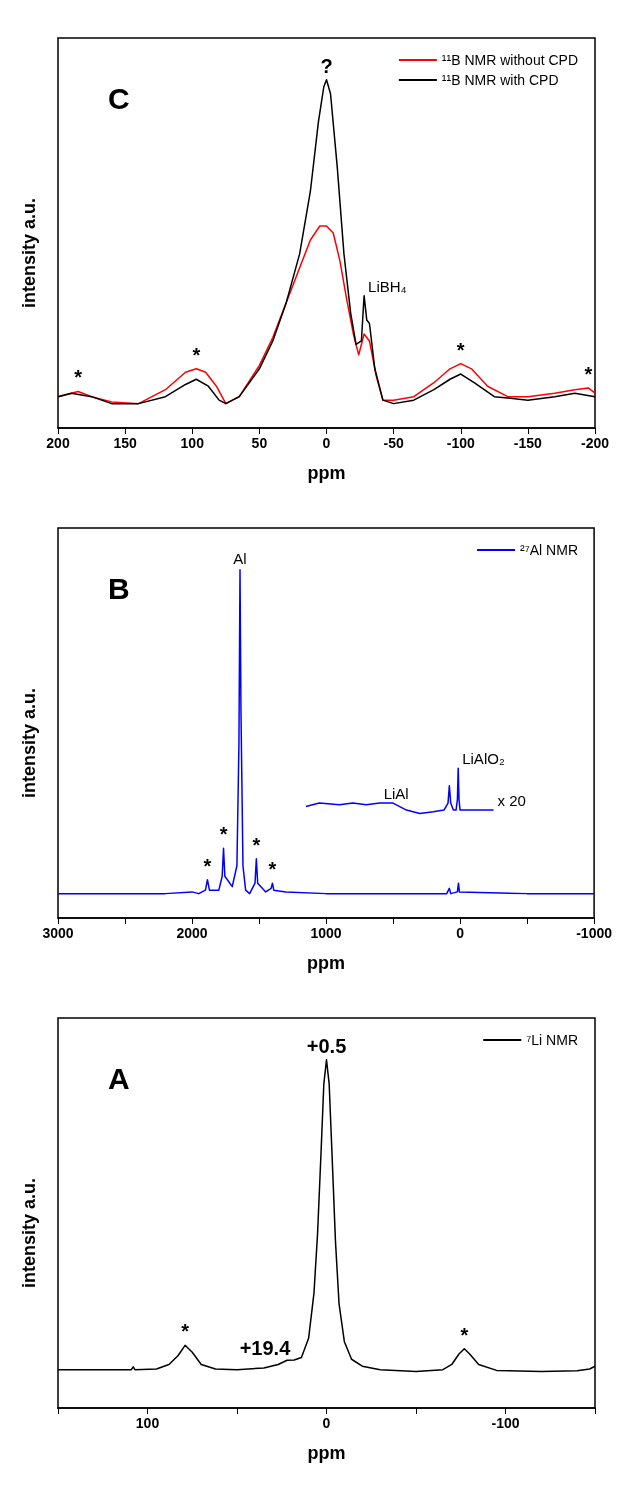 Image resolution: width=623 pixels, height=1501 pixels. Describe the element at coordinates (259, 443) in the screenshot. I see `x-tick-label: 50` at that location.